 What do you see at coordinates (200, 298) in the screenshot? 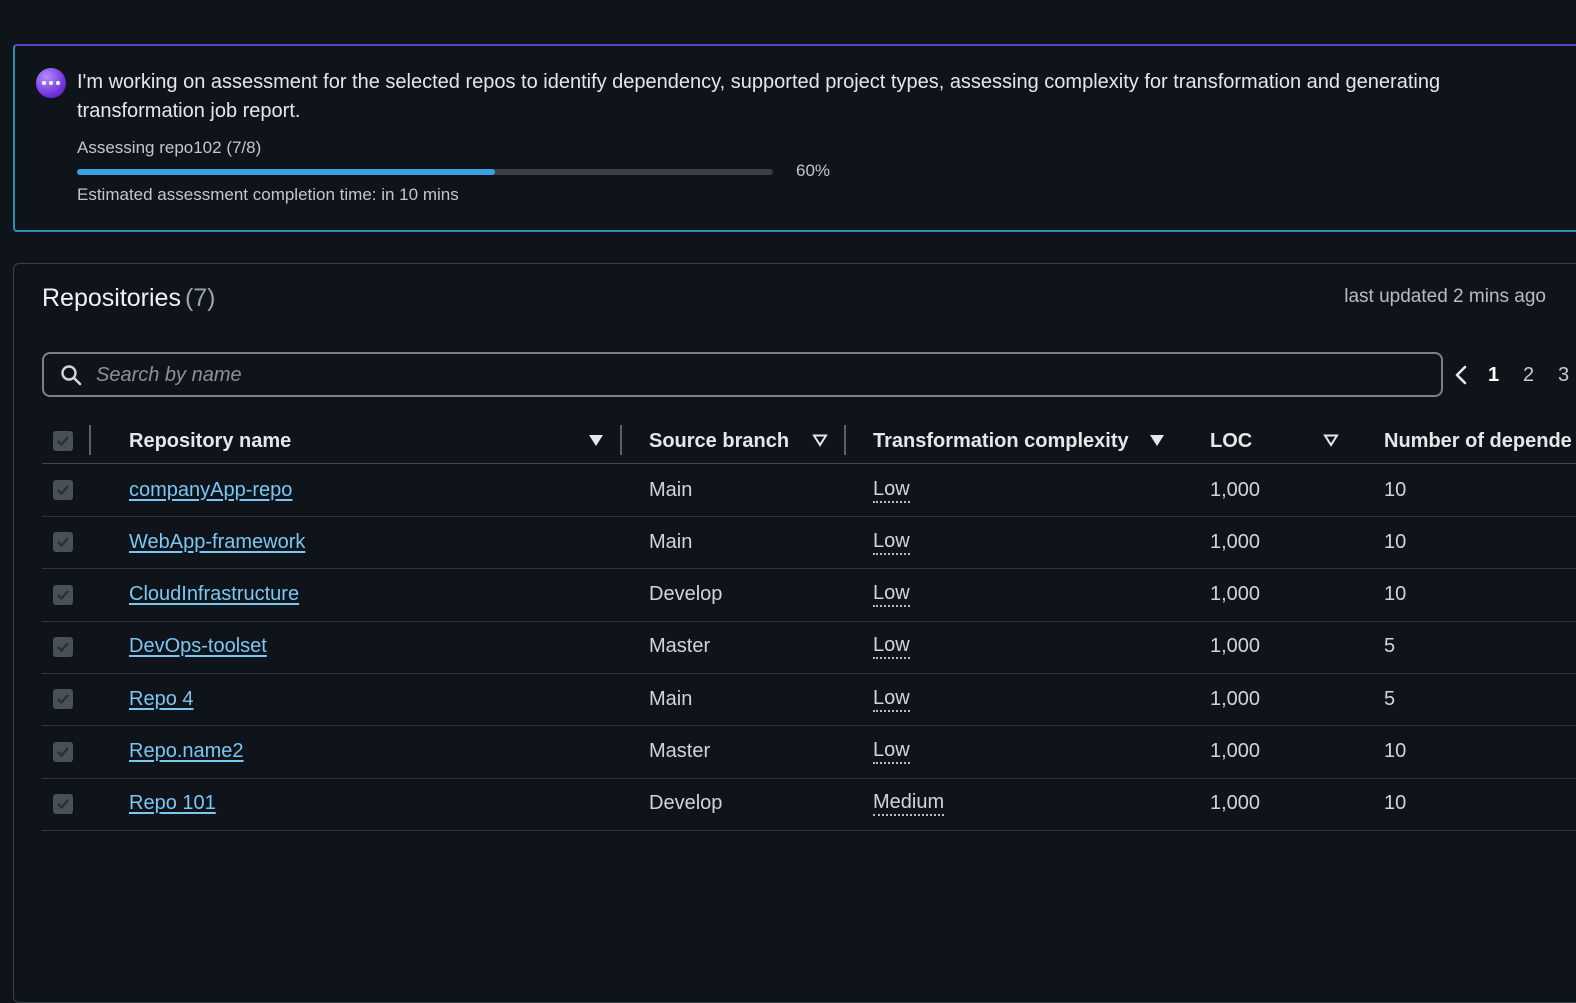
I see `repo-count: (7)` at bounding box center [200, 298].